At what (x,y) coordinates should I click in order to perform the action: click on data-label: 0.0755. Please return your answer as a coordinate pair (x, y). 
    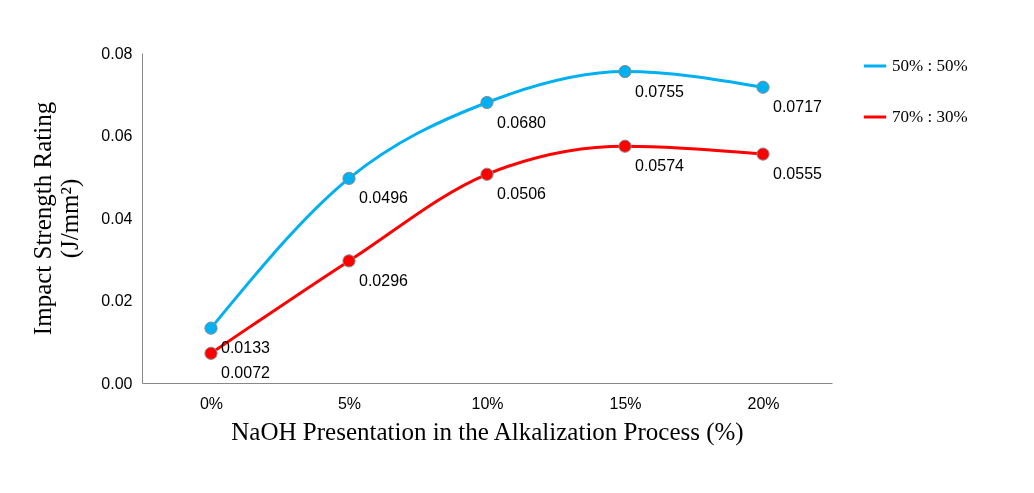
    Looking at the image, I should click on (660, 91).